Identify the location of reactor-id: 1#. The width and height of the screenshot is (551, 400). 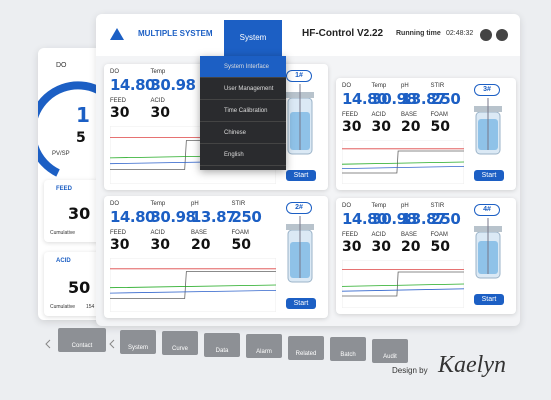
(299, 76).